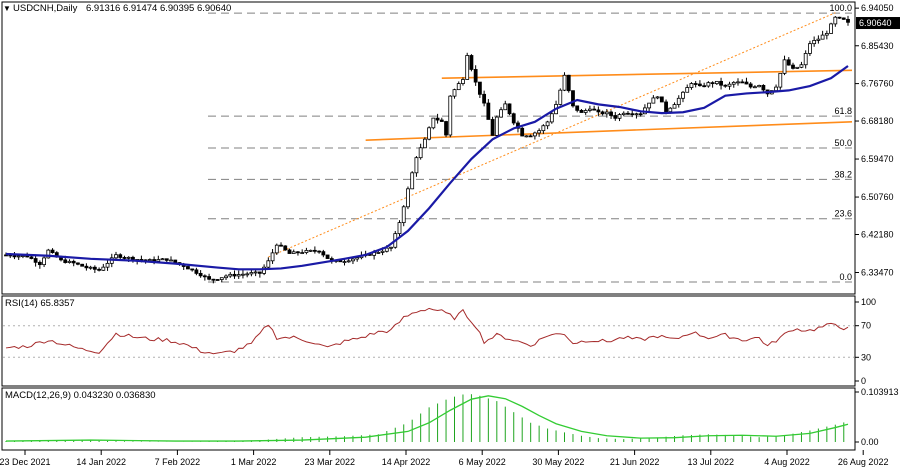 The image size is (900, 475). I want to click on time-tick-label: 14 Jan 2022, so click(101, 462).